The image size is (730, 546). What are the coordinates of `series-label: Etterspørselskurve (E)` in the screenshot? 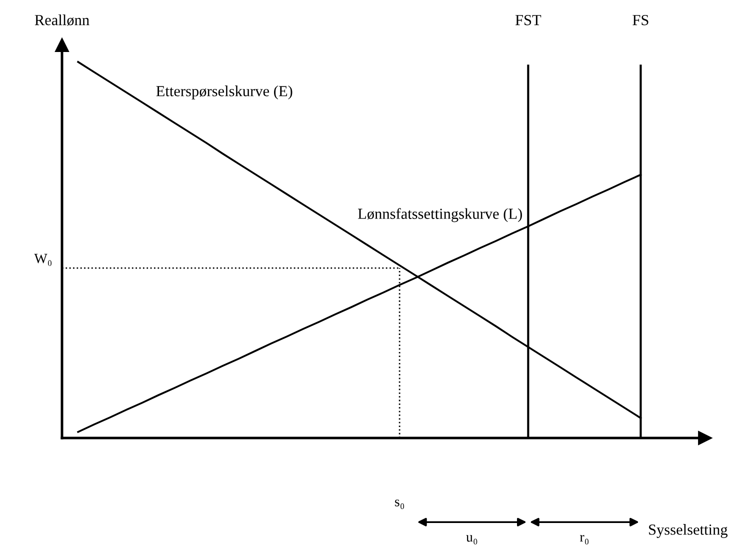 It's located at (224, 93).